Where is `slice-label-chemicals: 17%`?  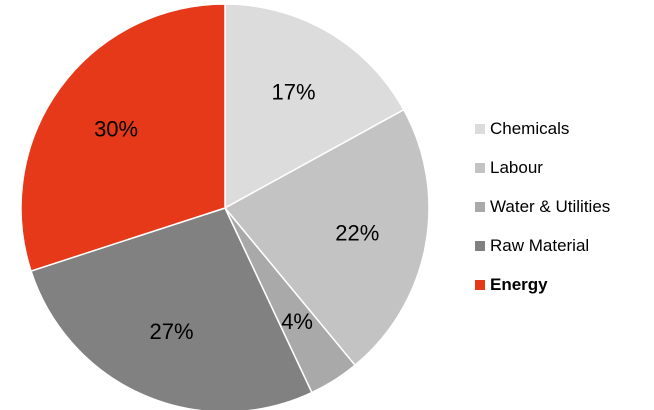
slice-label-chemicals: 17% is located at coordinates (293, 92).